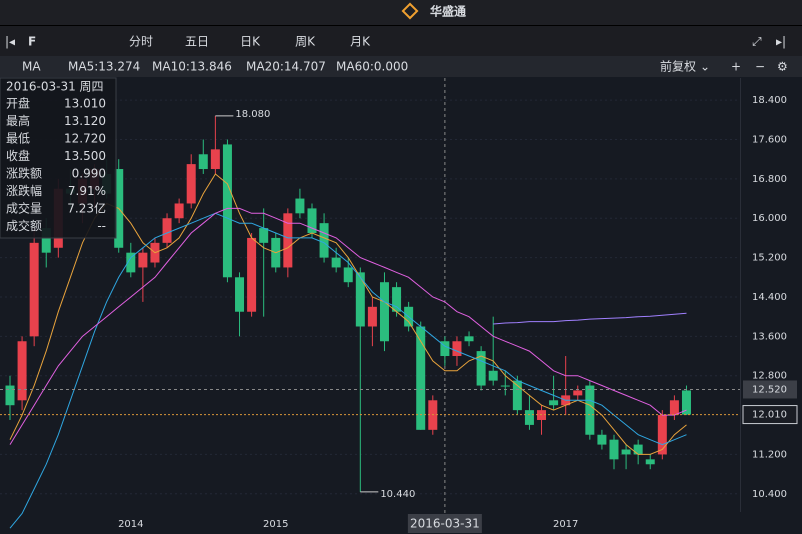 This screenshot has width=802, height=534. I want to click on tooltip-value: 13.500, so click(85, 156).